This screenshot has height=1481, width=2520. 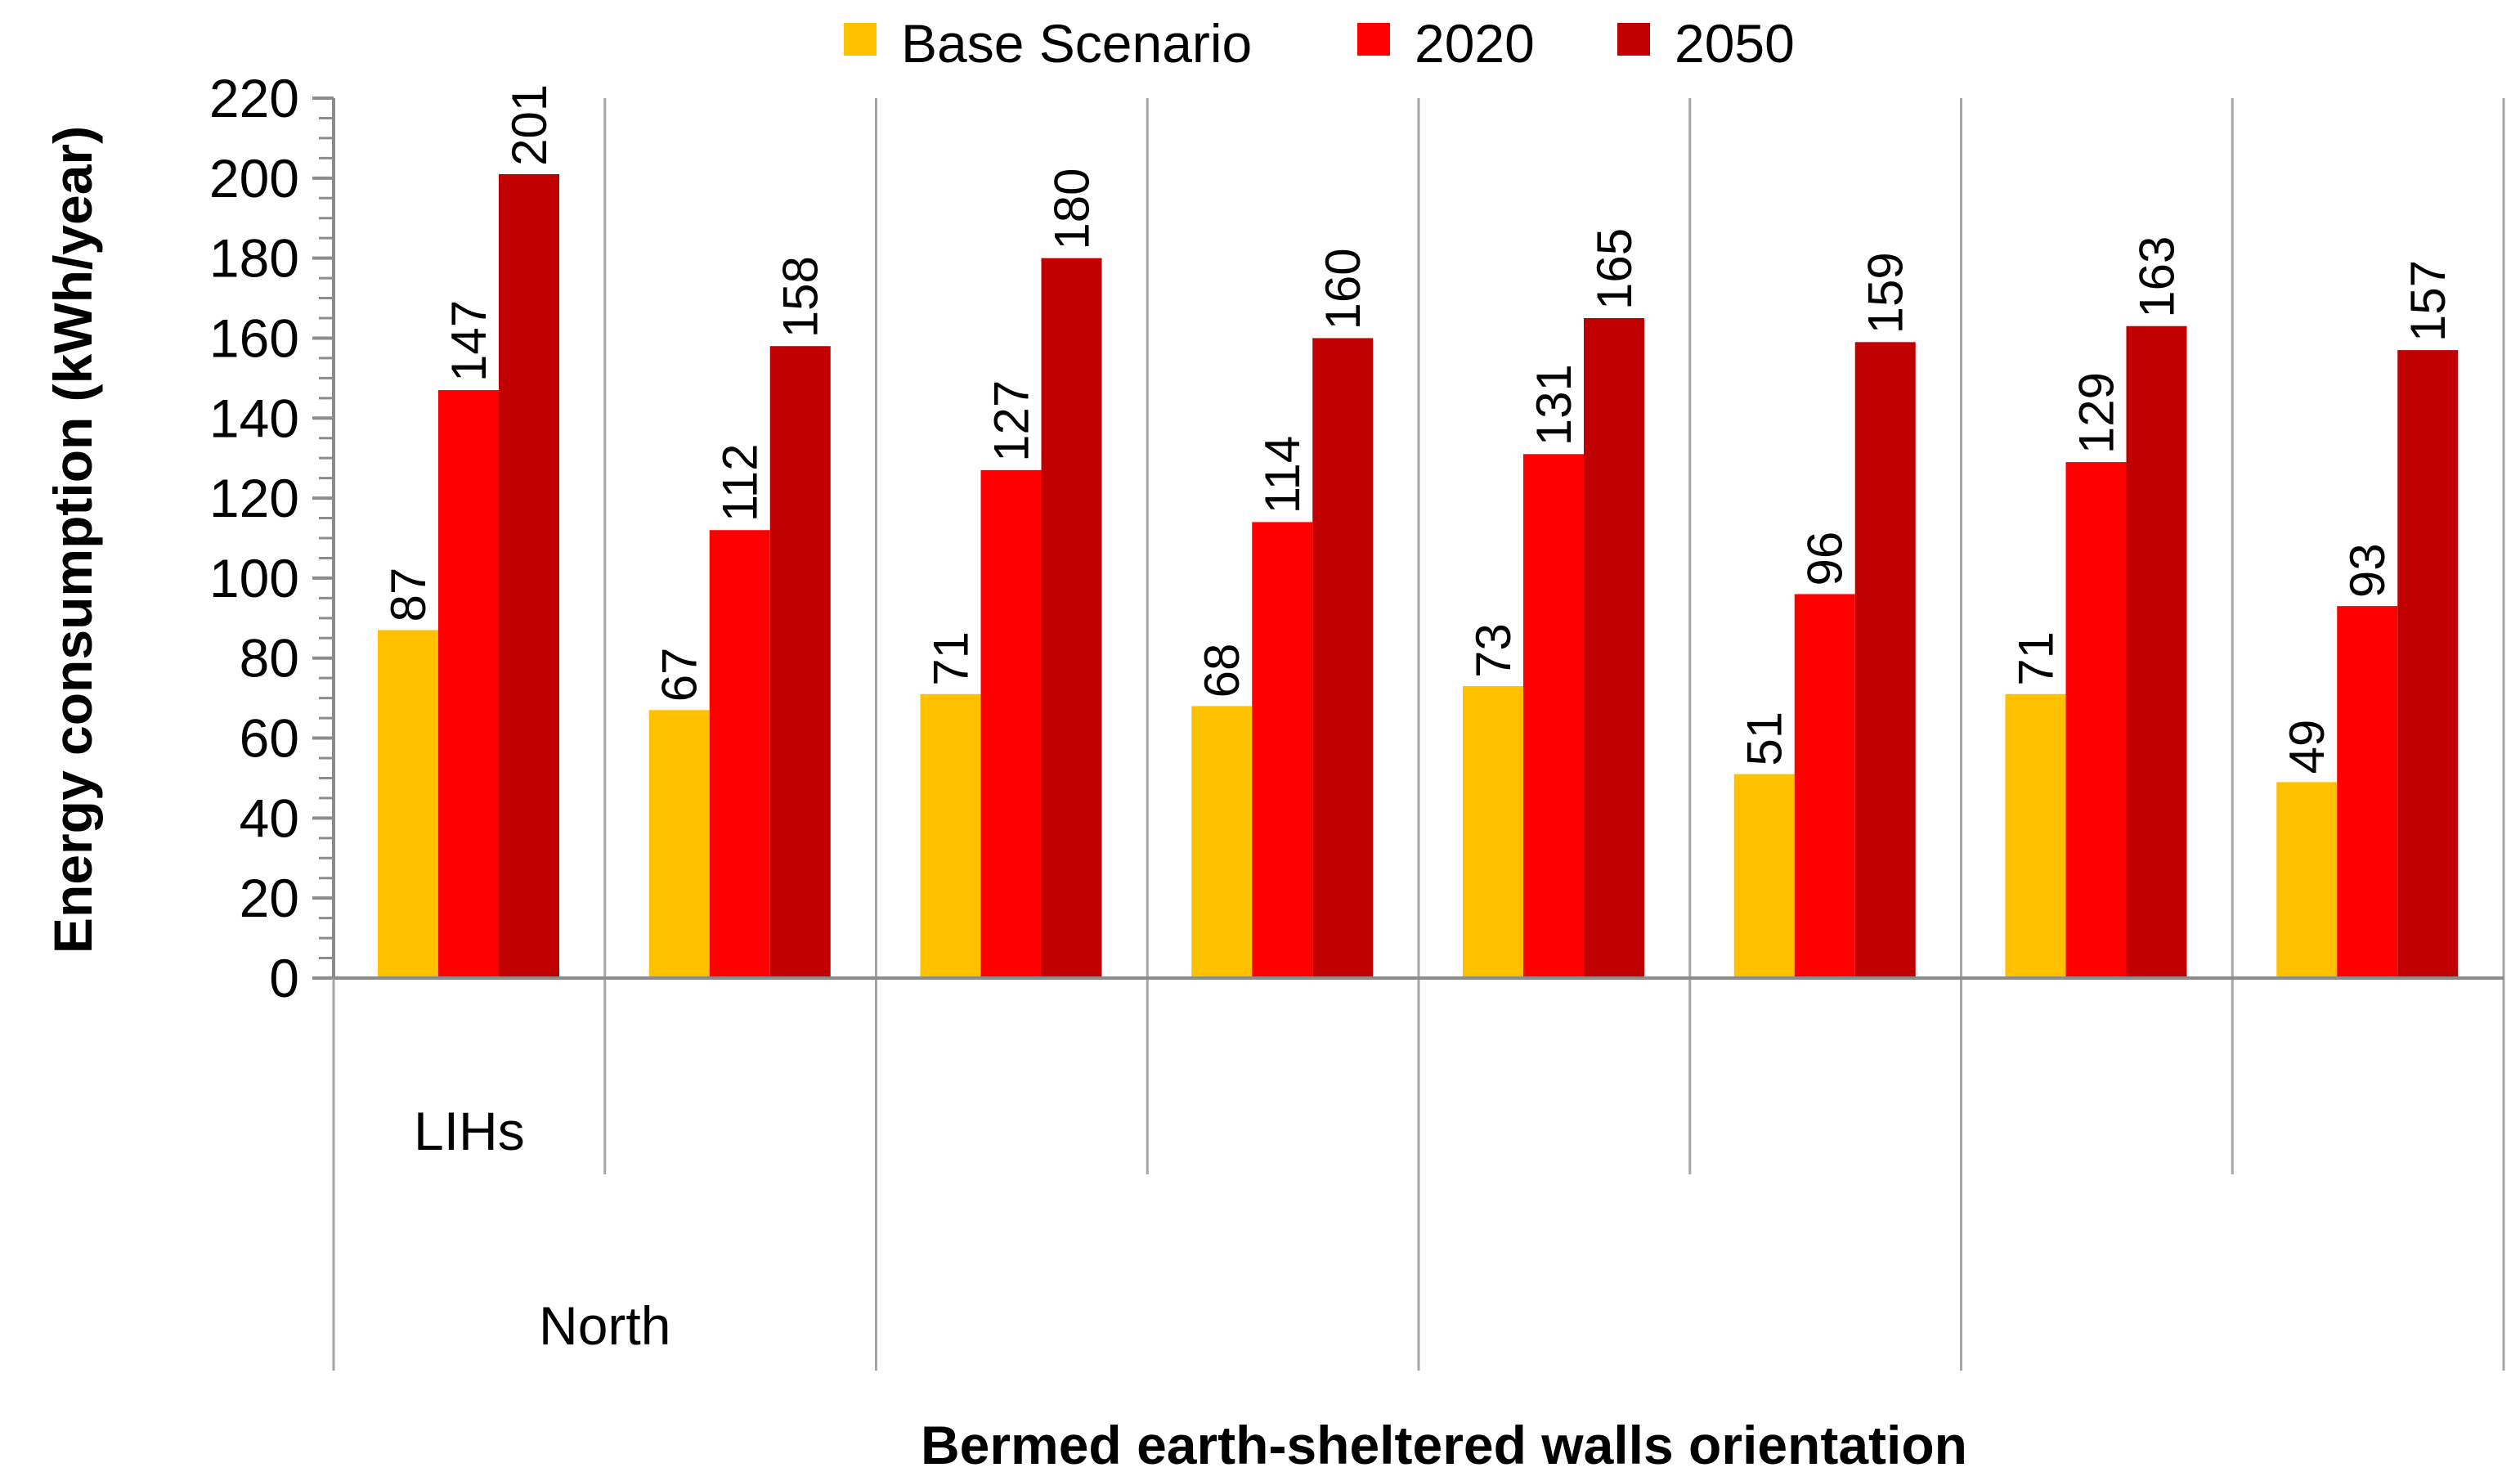 I want to click on data-label: 157, so click(x=2428, y=301).